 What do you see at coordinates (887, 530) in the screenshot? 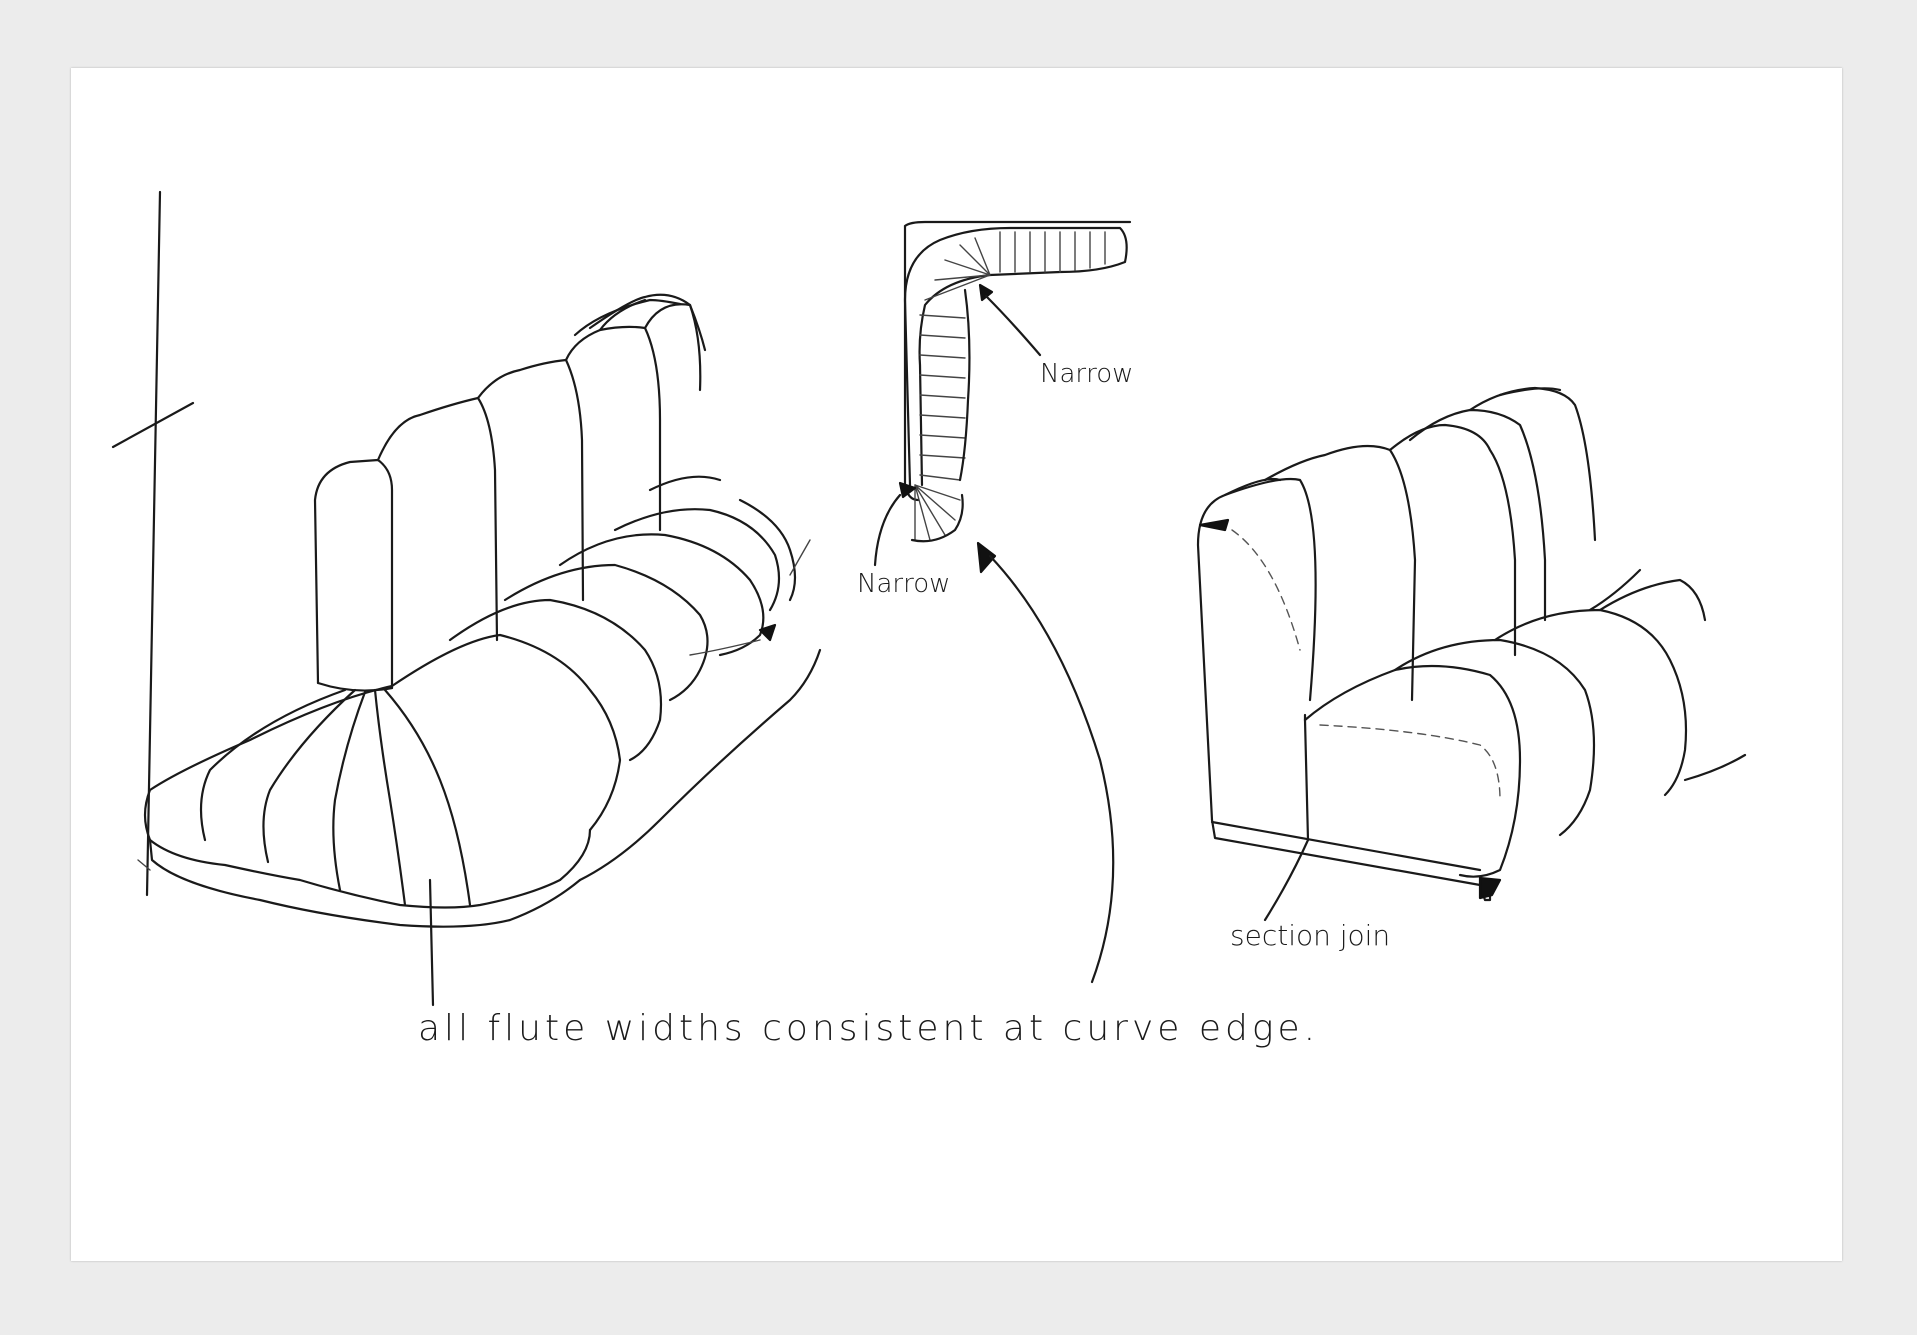
I see `narrow-bottom-leader` at bounding box center [887, 530].